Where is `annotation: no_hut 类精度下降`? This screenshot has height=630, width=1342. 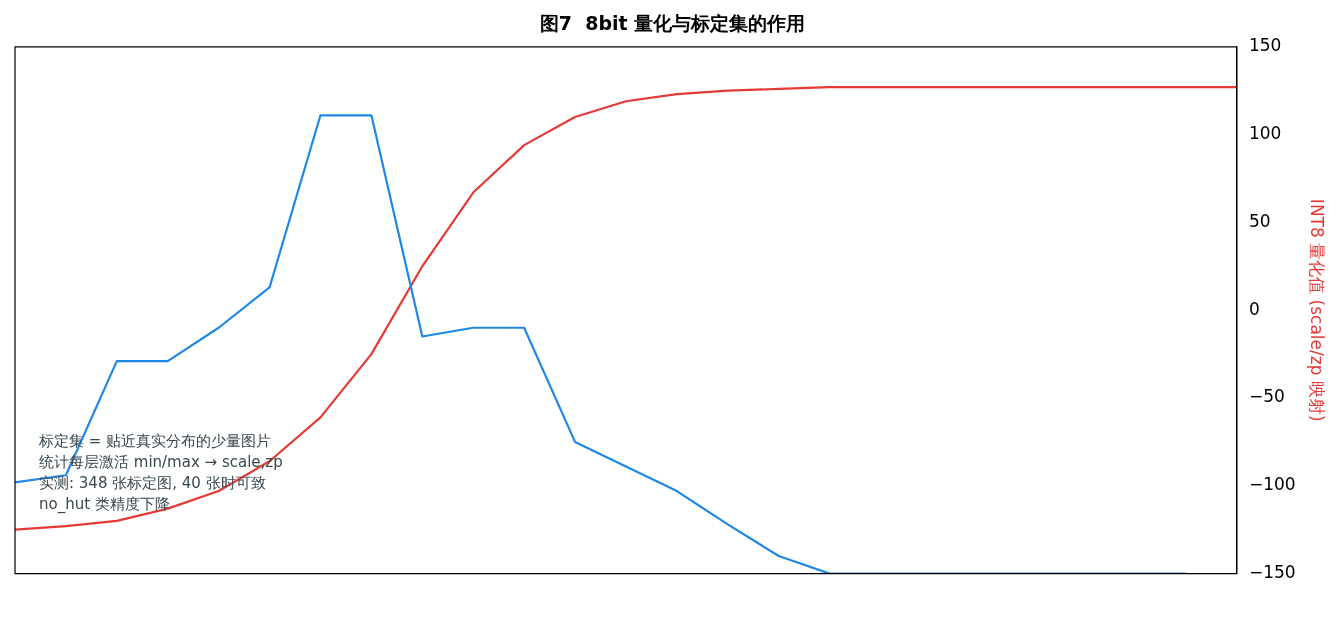
annotation: no_hut 类精度下降 is located at coordinates (104, 505).